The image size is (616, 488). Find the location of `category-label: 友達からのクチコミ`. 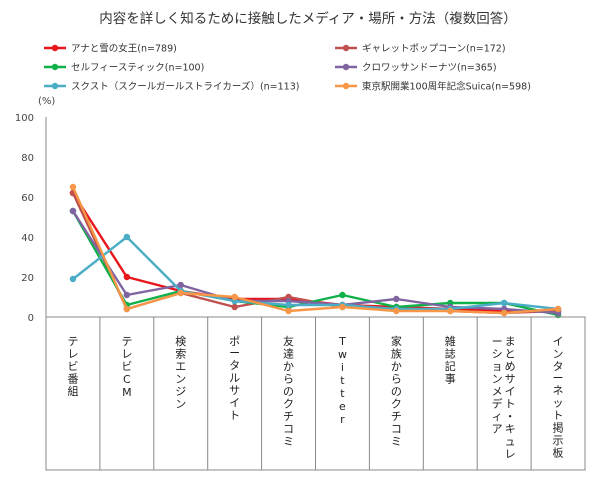

category-label: 友達からのクチコミ is located at coordinates (288, 391).